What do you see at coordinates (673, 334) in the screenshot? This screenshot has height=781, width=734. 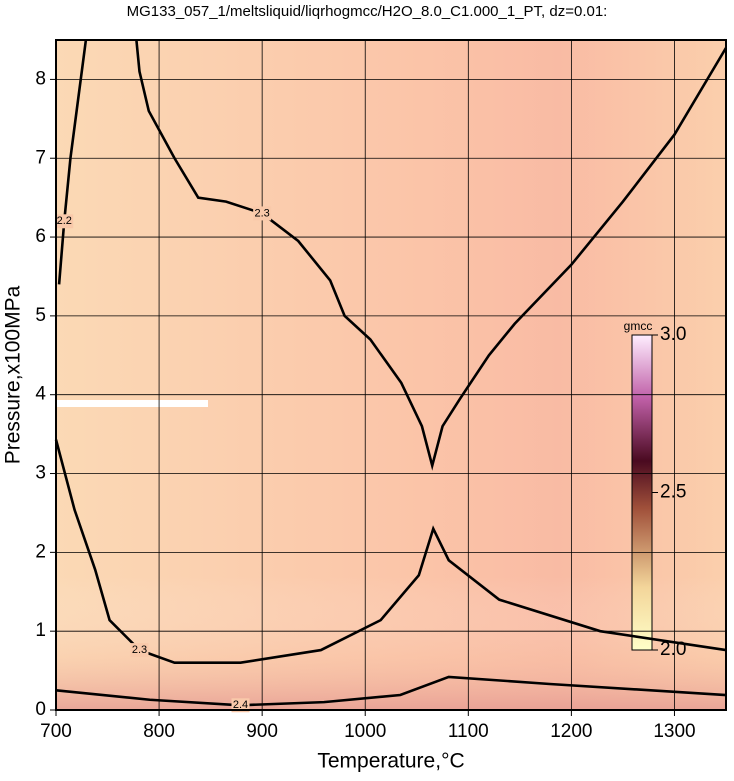 I see `colorbar-tick-label: 3.0` at bounding box center [673, 334].